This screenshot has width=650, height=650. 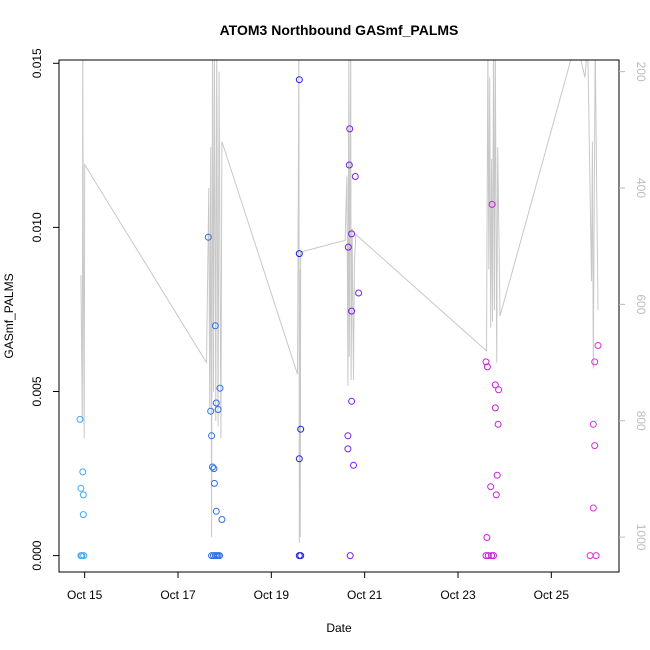 I want to click on x-tick-label: Oct 15, so click(x=85, y=595).